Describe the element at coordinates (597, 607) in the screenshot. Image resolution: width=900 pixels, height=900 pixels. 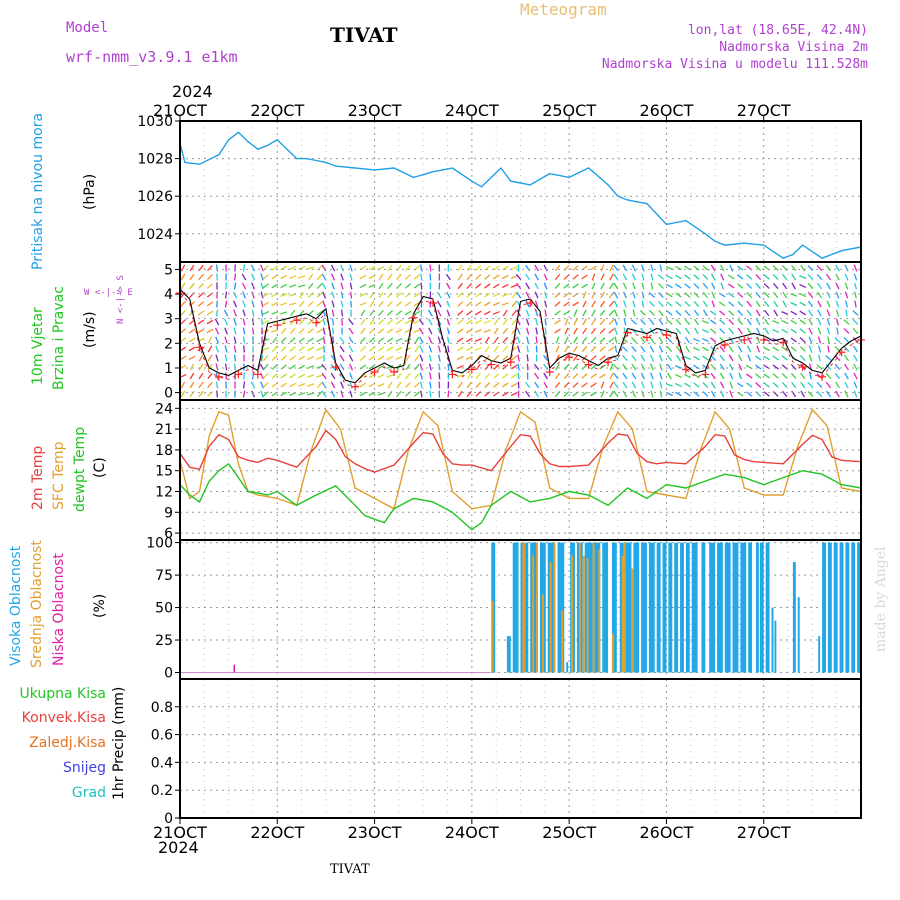
I see `high-cloud-bar` at that location.